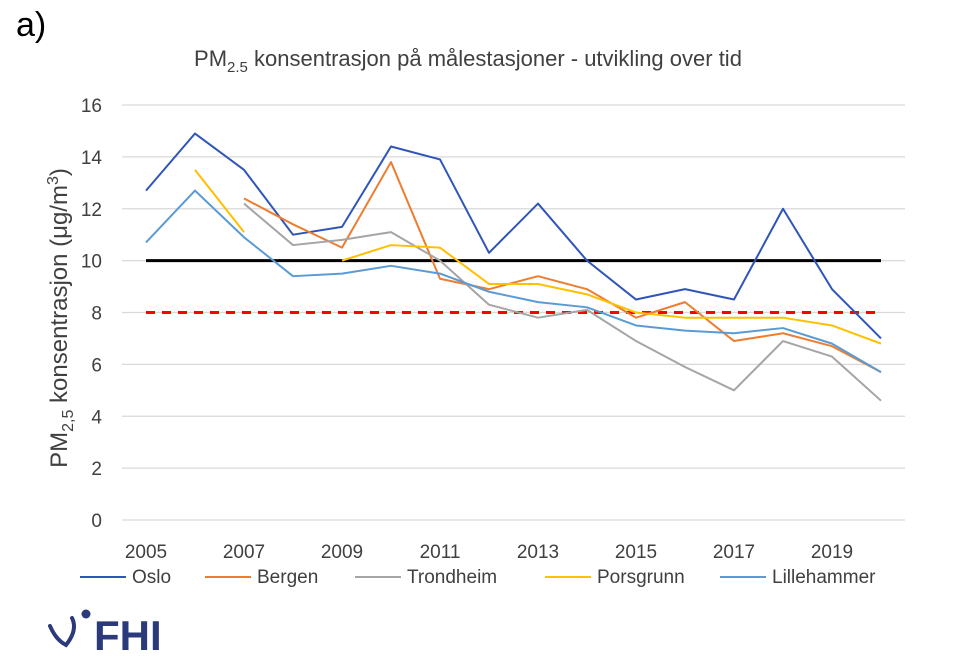 The height and width of the screenshot is (663, 970). What do you see at coordinates (452, 577) in the screenshot?
I see `legend-label-trondheim: Trondheim` at bounding box center [452, 577].